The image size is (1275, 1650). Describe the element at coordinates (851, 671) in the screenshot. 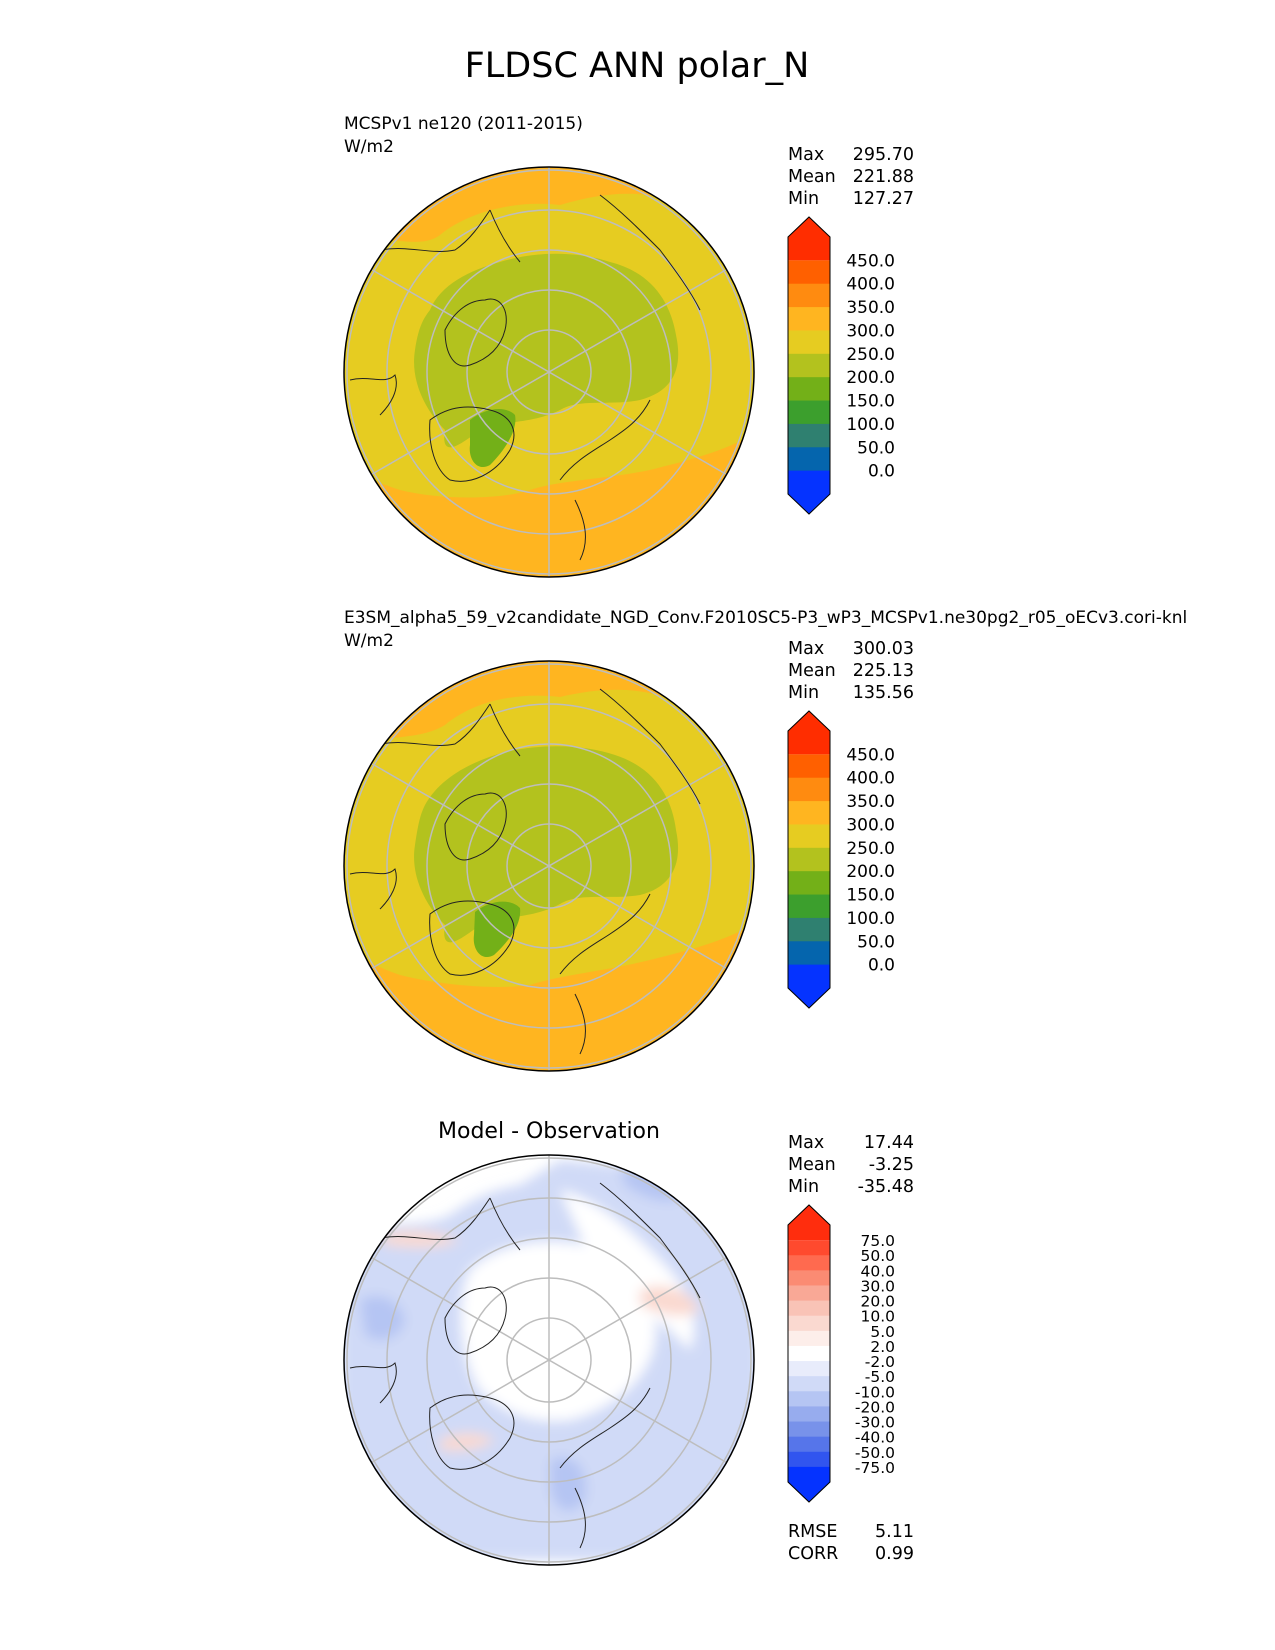

I see `panel-2-stats: Max 300.03 Mean 225.13 Min 135.56` at that location.